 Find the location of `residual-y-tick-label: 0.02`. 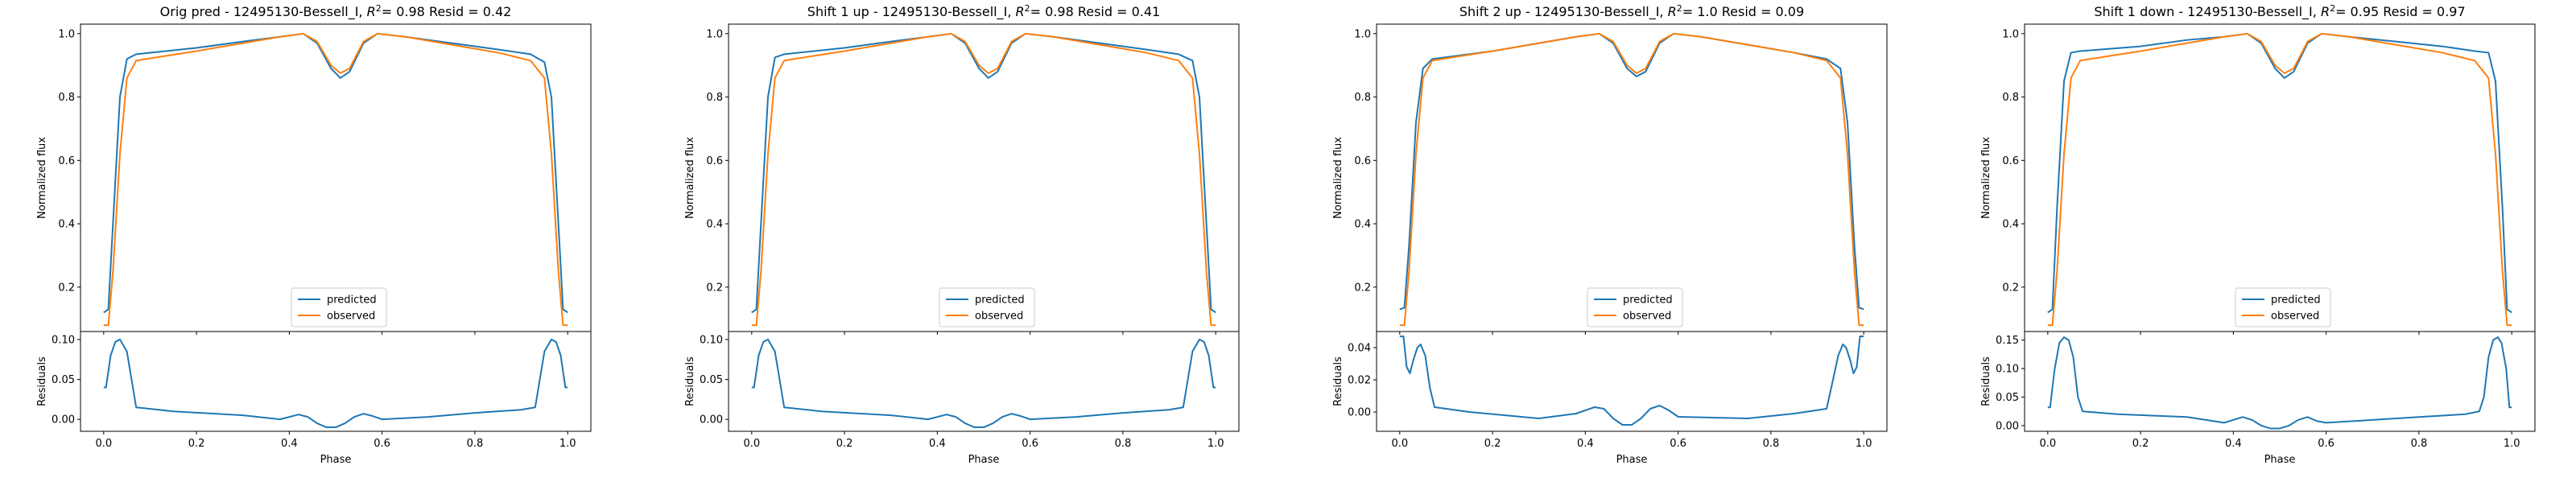

residual-y-tick-label: 0.02 is located at coordinates (1359, 381).